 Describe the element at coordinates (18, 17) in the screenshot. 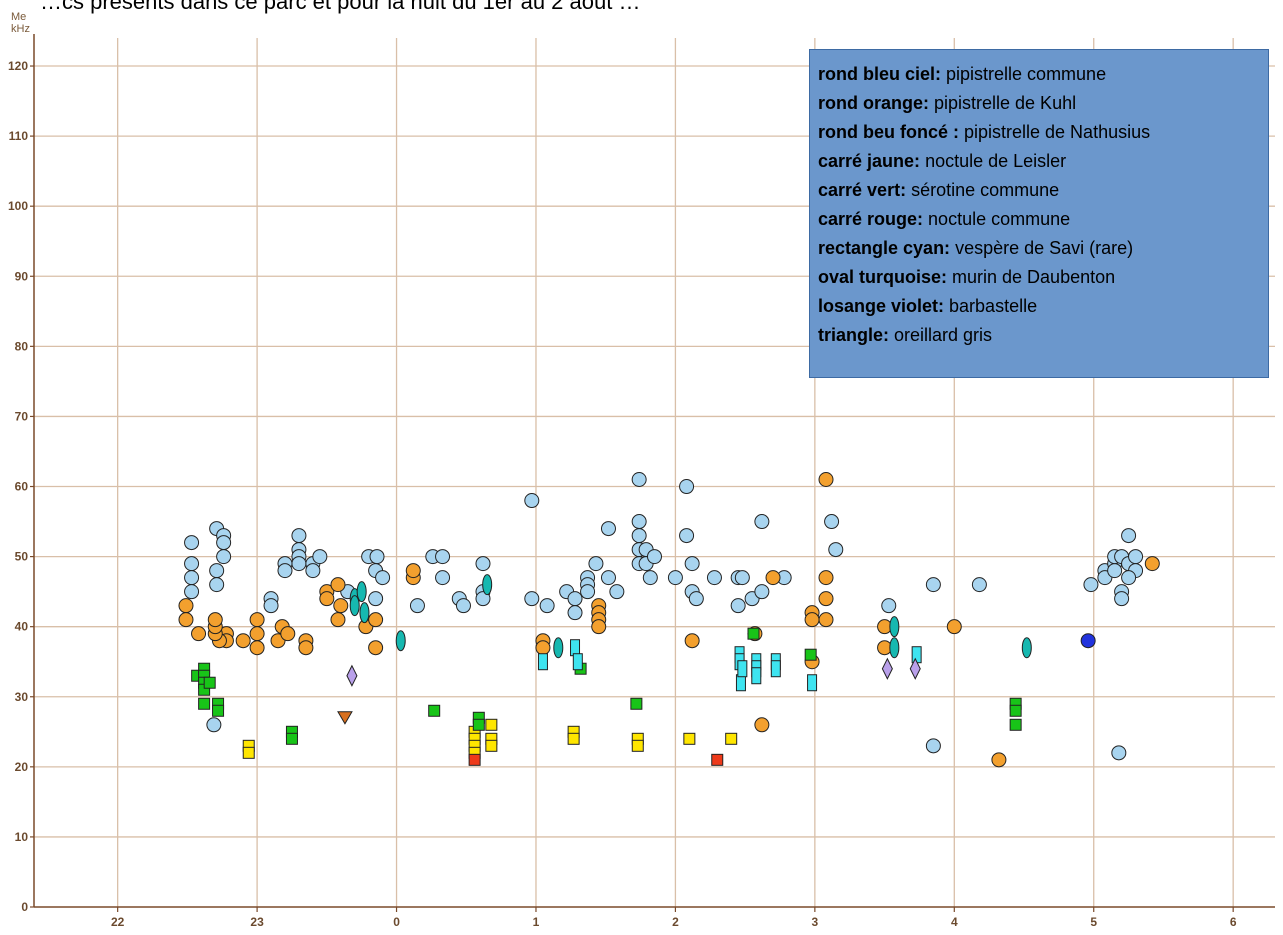

I see `y-axis-label-top: Me` at that location.